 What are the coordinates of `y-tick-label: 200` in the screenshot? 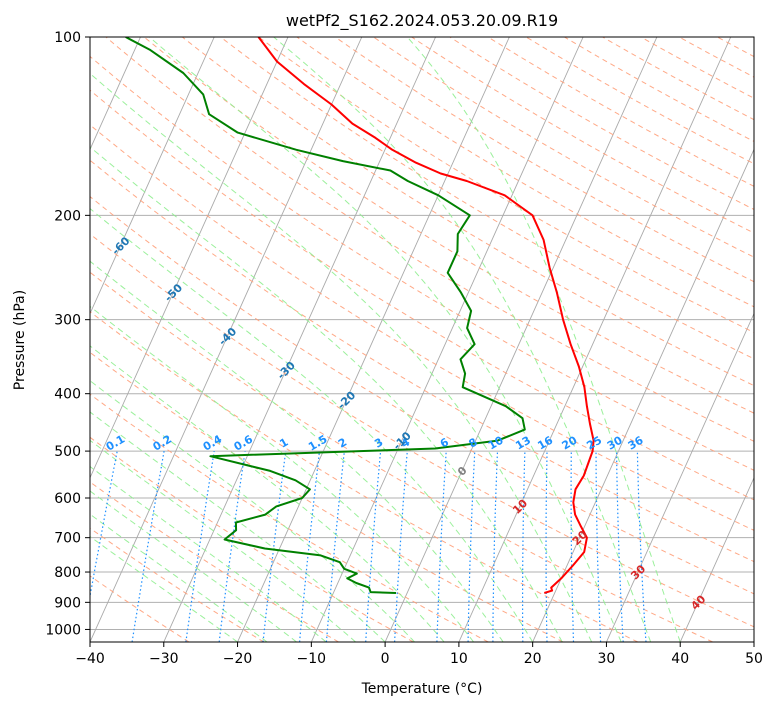 It's located at (67, 216).